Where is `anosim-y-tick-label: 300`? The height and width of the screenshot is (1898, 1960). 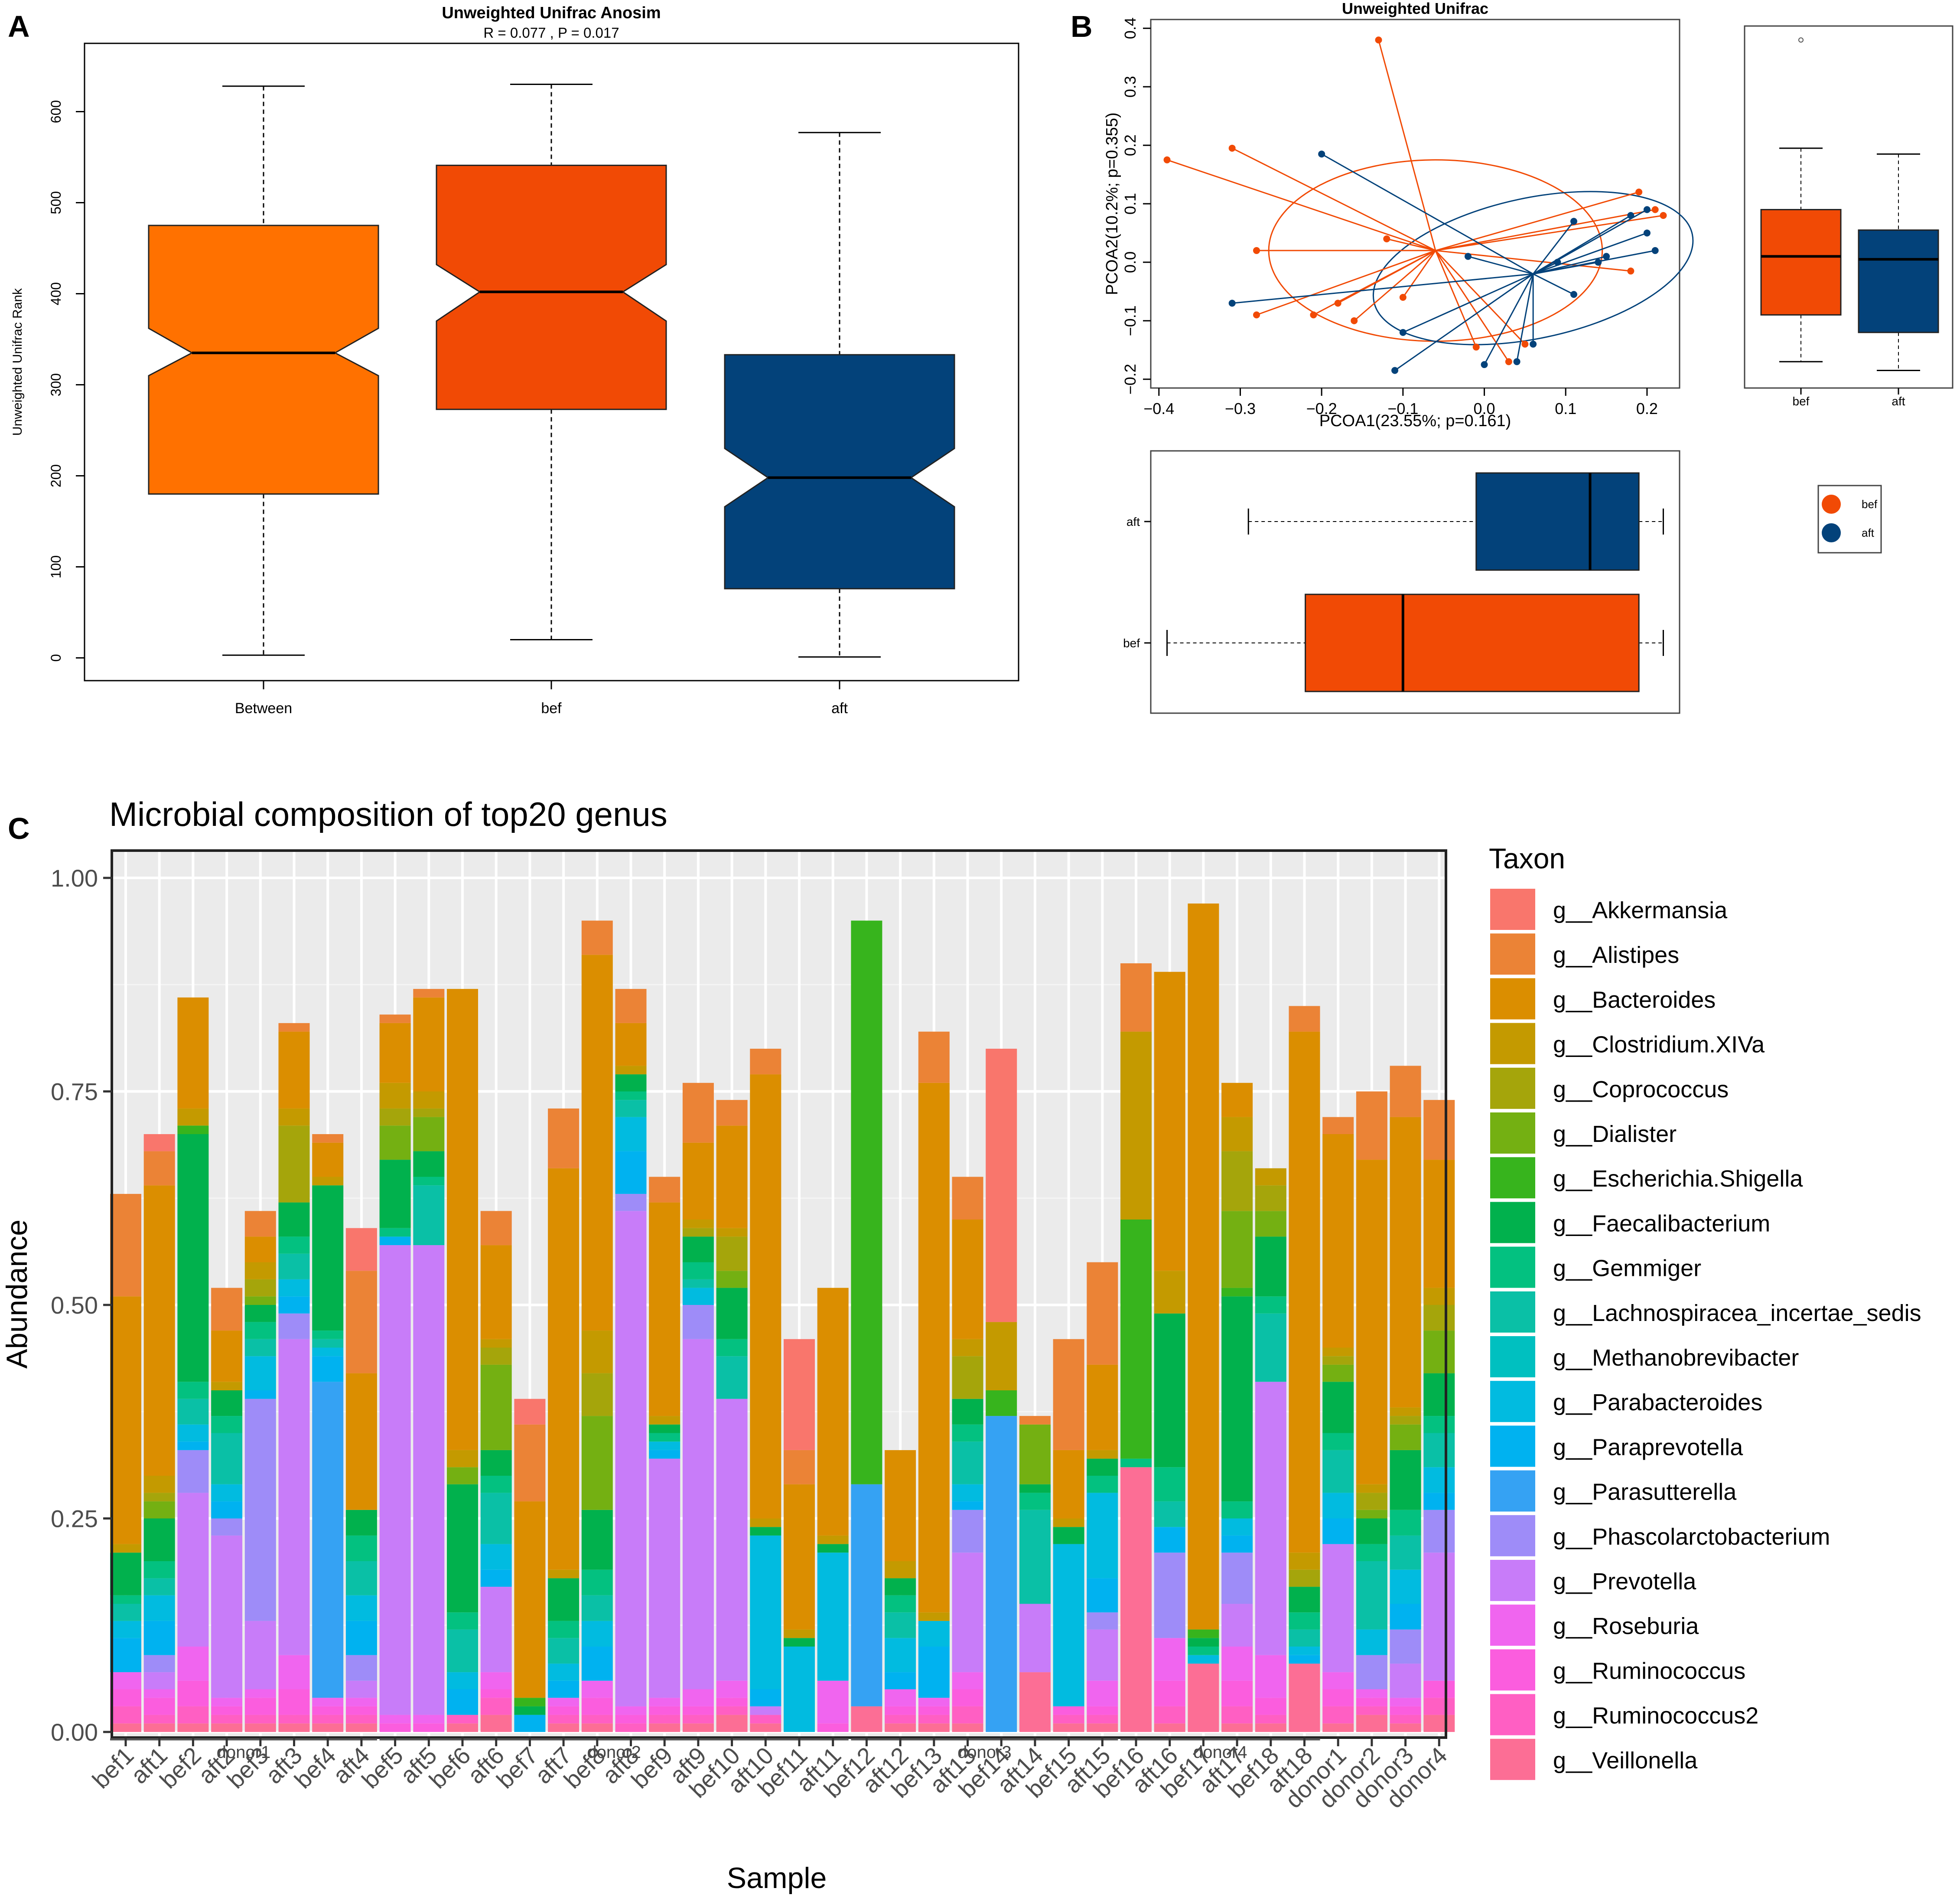 anosim-y-tick-label: 300 is located at coordinates (56, 385).